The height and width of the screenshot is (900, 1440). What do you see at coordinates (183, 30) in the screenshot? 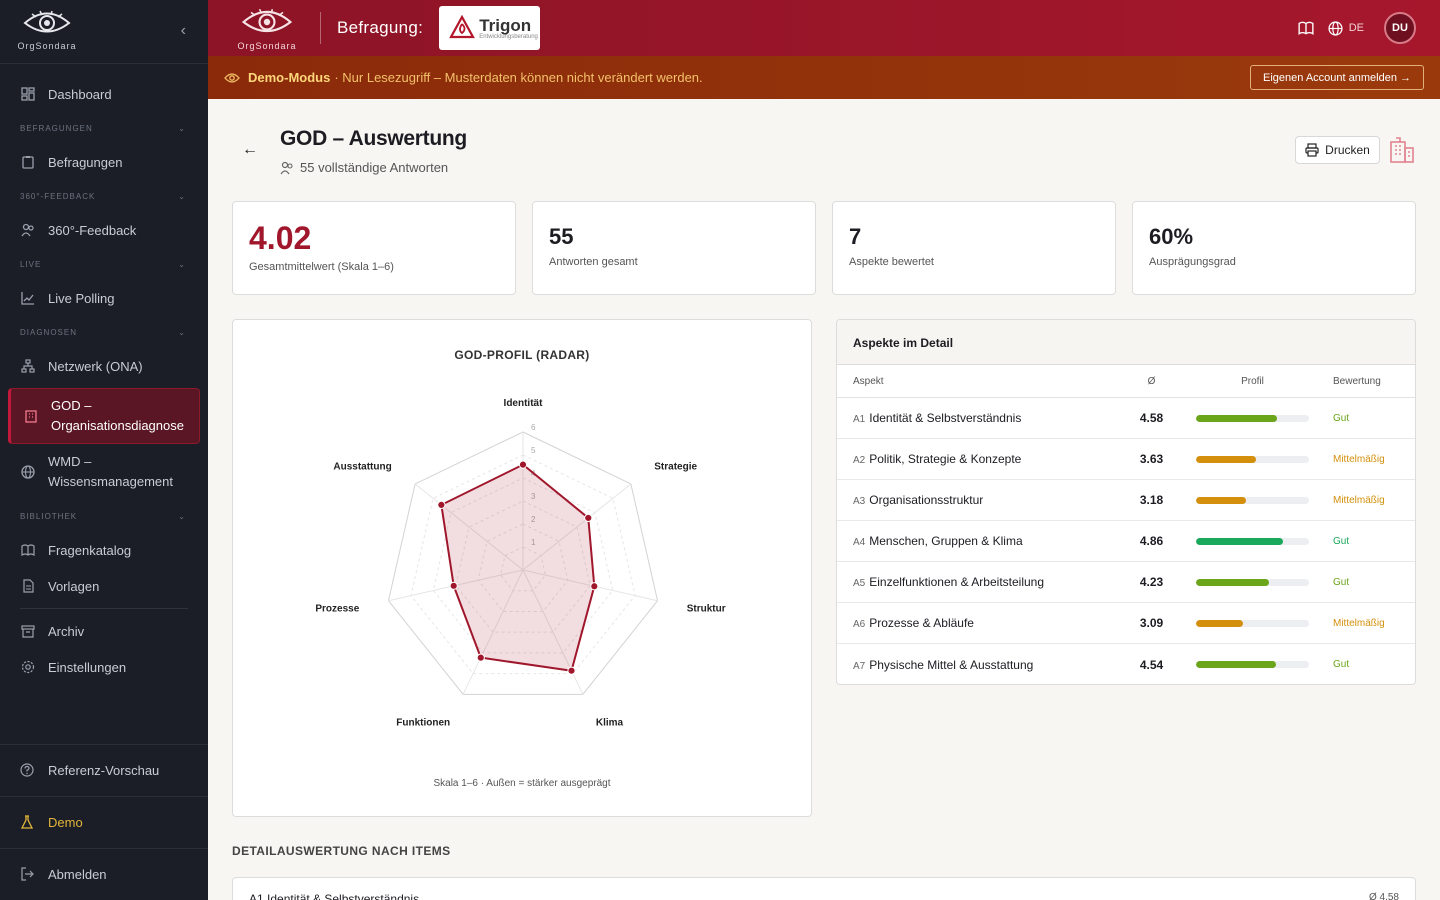
I see `collapse-sidebar-icon: ‹` at bounding box center [183, 30].